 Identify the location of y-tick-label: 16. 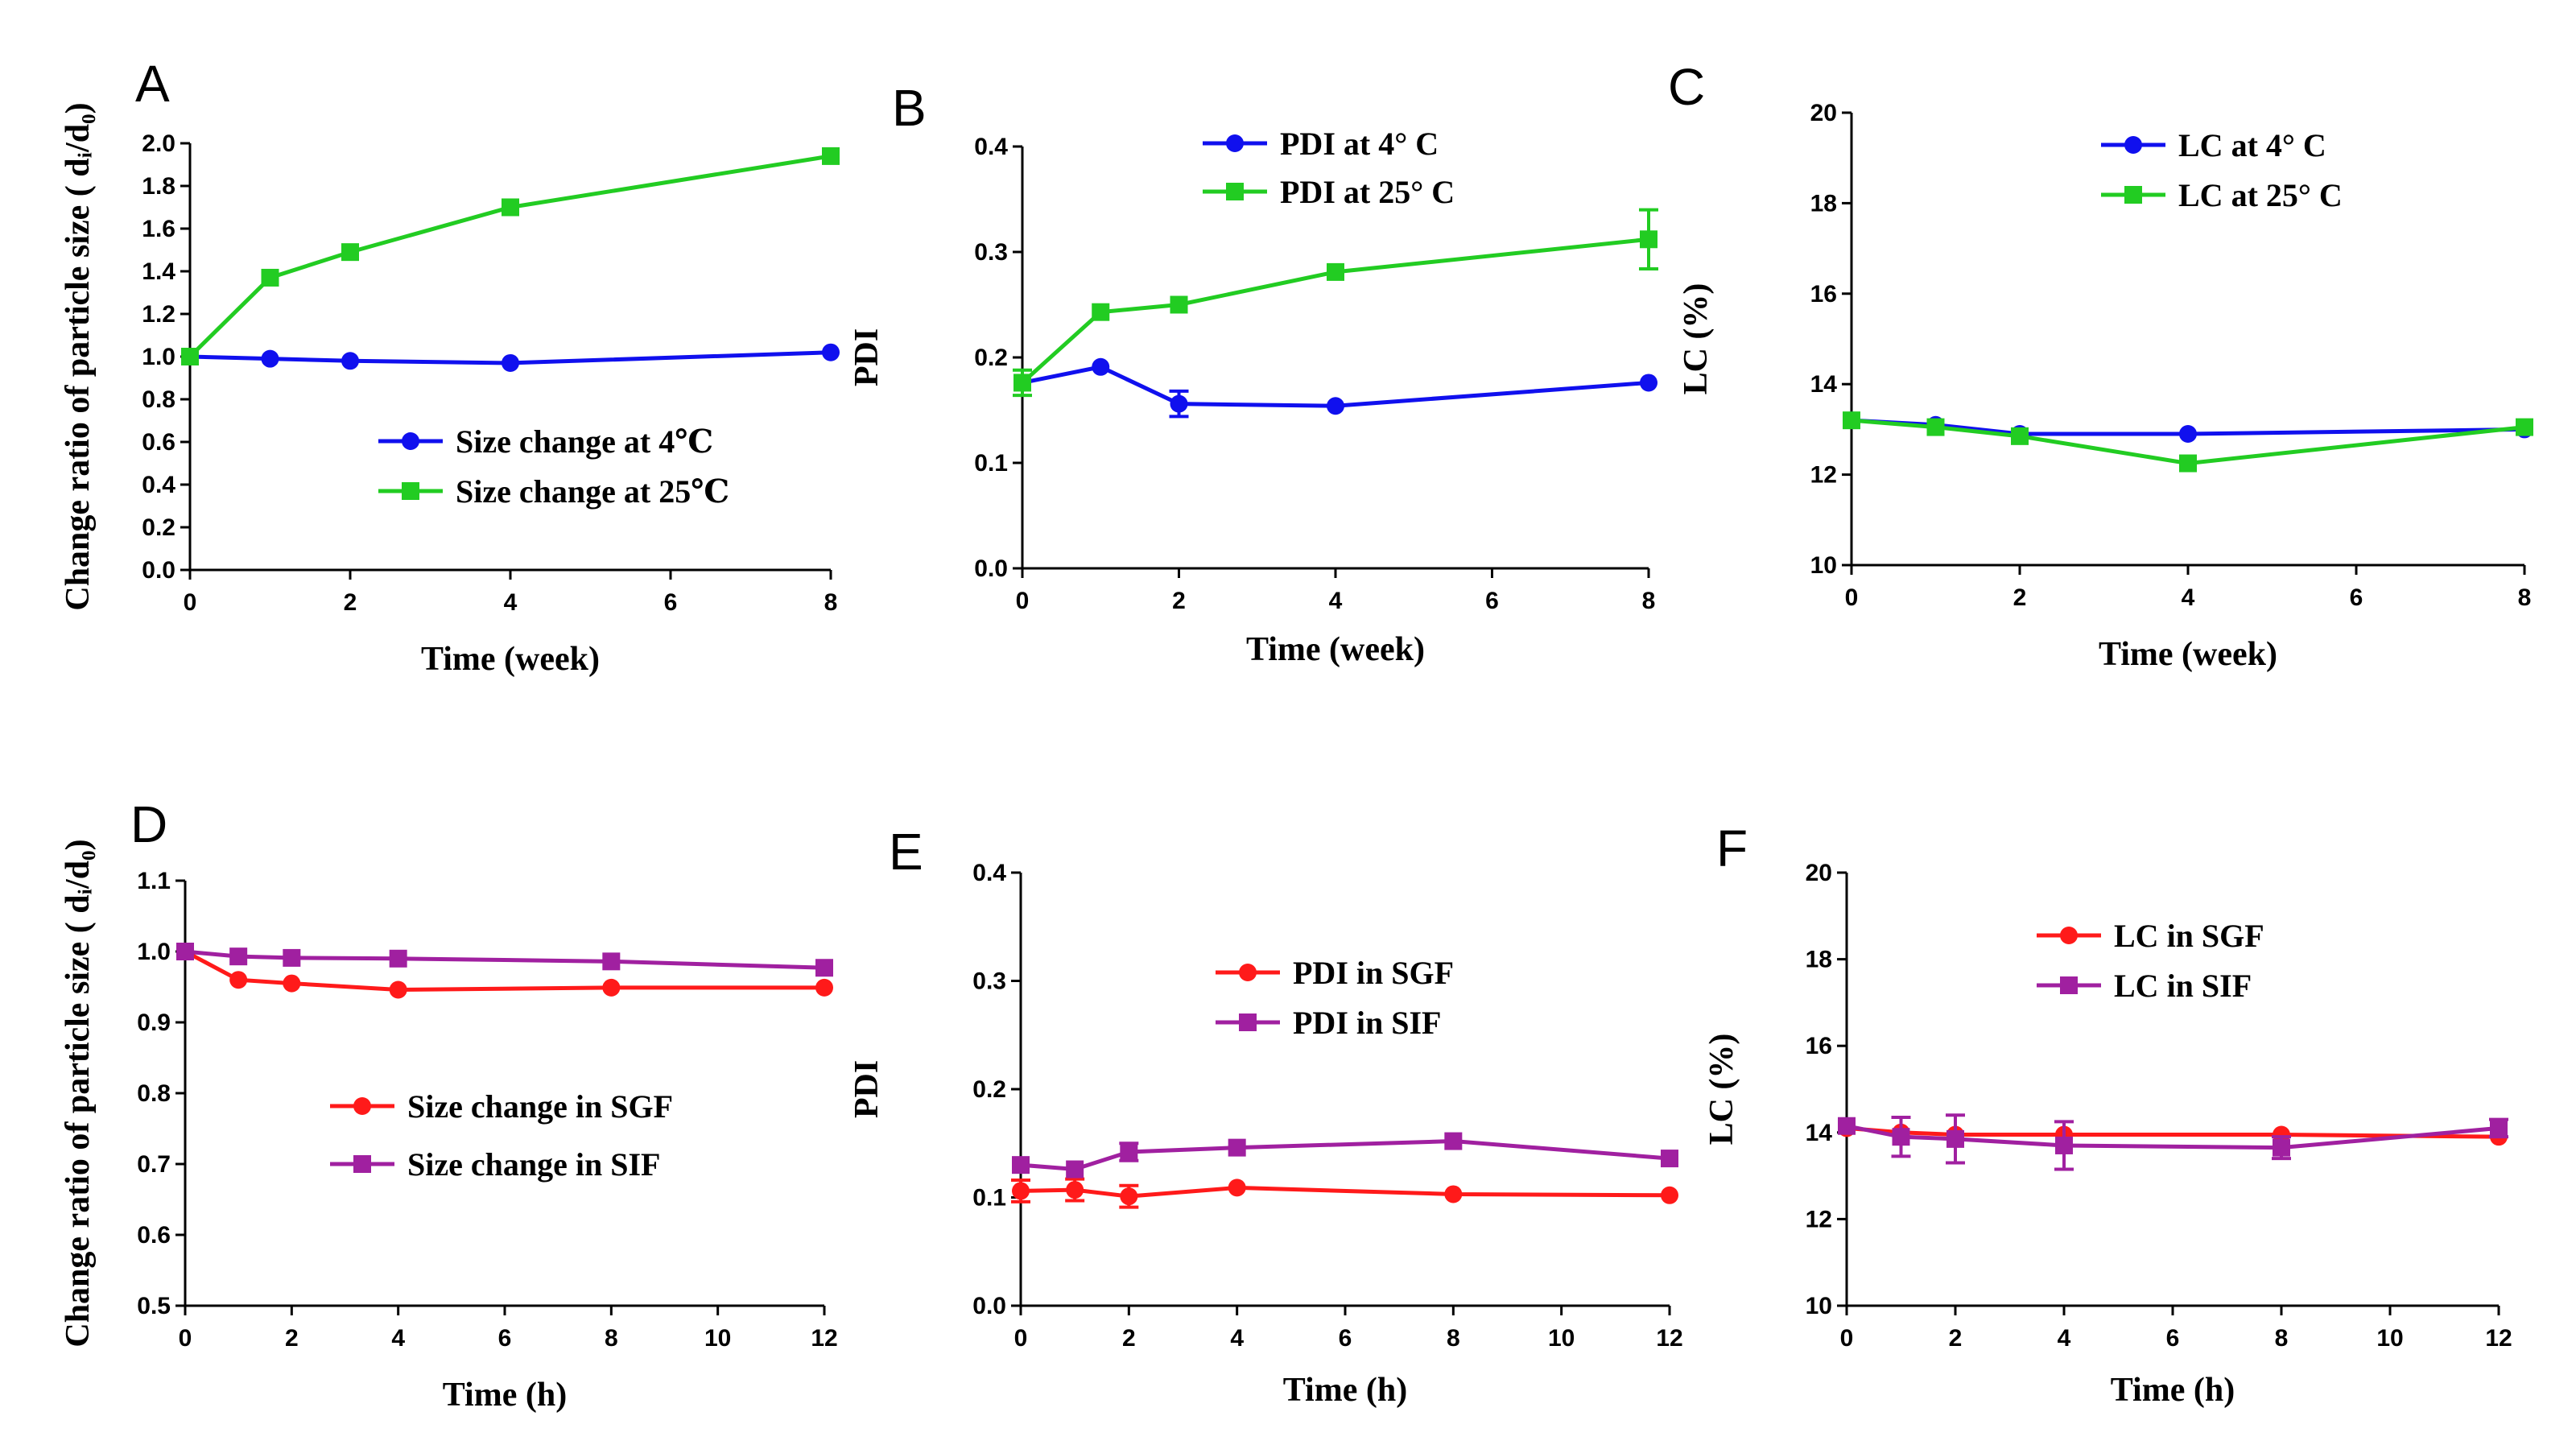
(1823, 294).